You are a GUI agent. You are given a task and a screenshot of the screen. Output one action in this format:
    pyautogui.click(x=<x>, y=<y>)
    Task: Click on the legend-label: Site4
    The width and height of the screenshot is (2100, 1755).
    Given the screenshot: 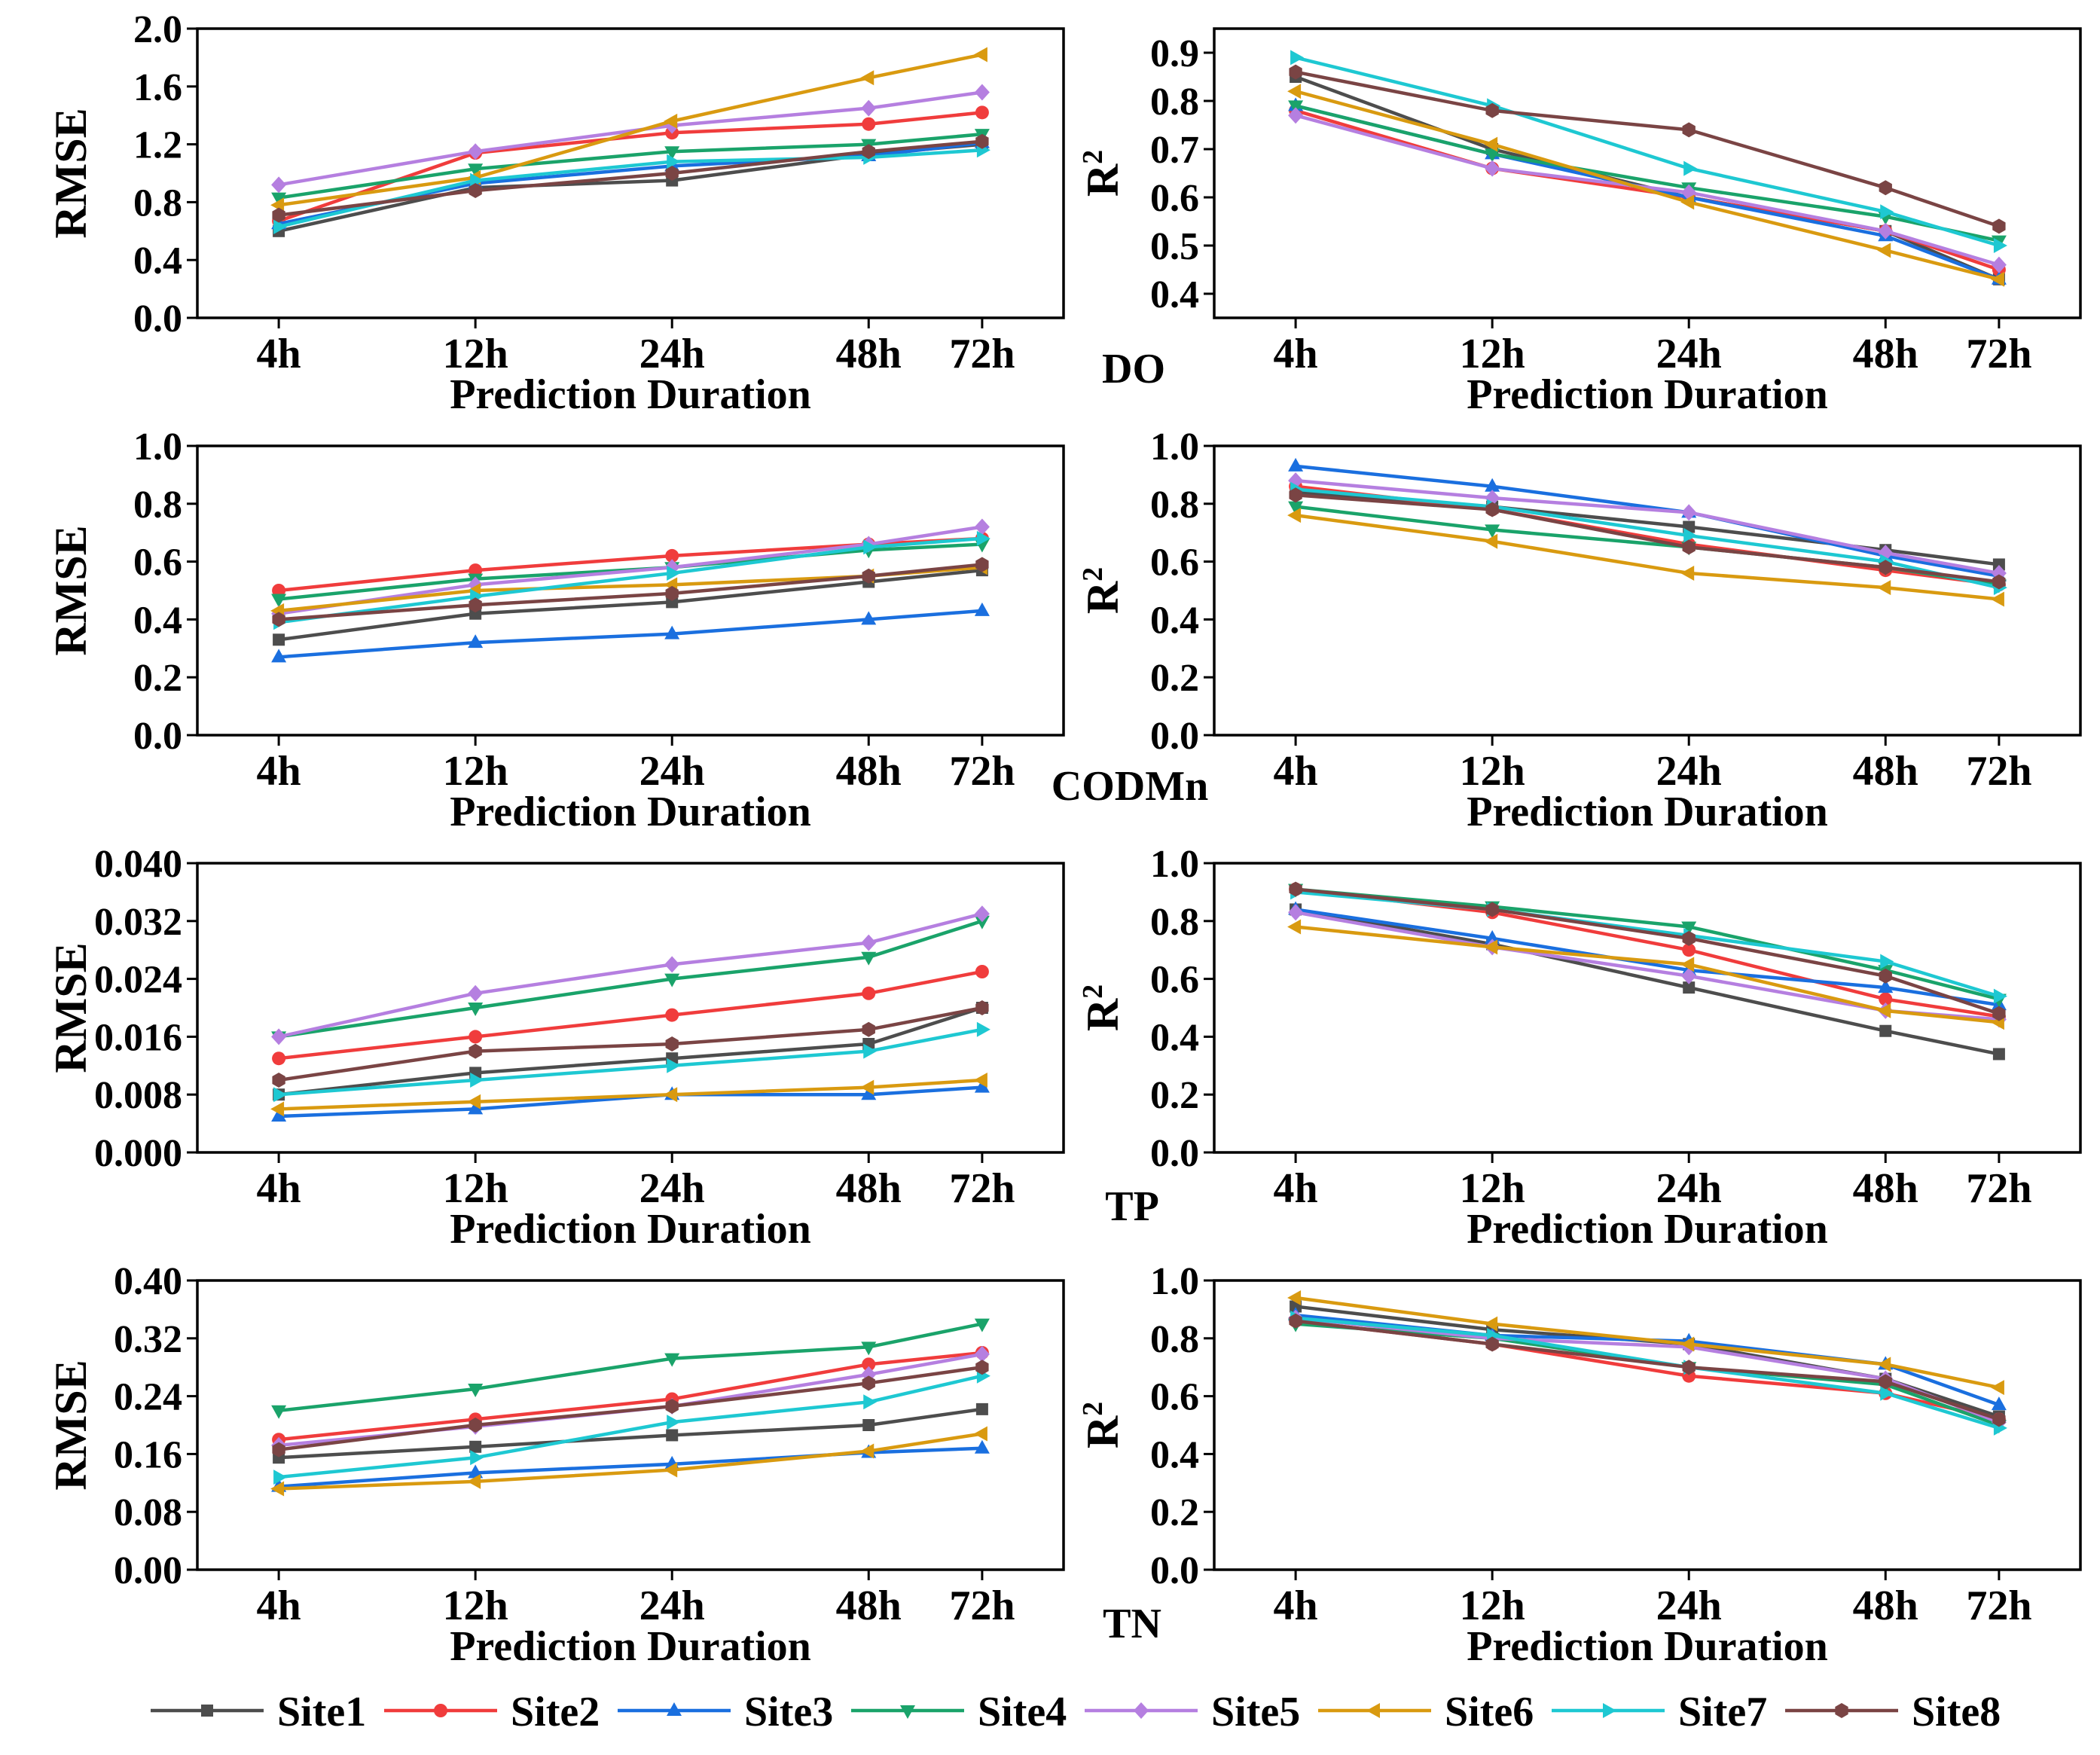 What is the action you would take?
    pyautogui.click(x=1022, y=1712)
    